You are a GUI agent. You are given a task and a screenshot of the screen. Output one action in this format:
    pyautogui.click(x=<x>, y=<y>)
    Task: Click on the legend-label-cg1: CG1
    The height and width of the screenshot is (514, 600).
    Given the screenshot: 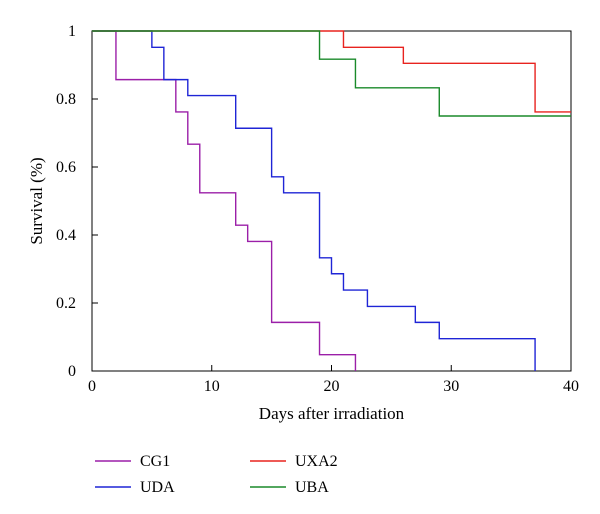 What is the action you would take?
    pyautogui.click(x=155, y=461)
    